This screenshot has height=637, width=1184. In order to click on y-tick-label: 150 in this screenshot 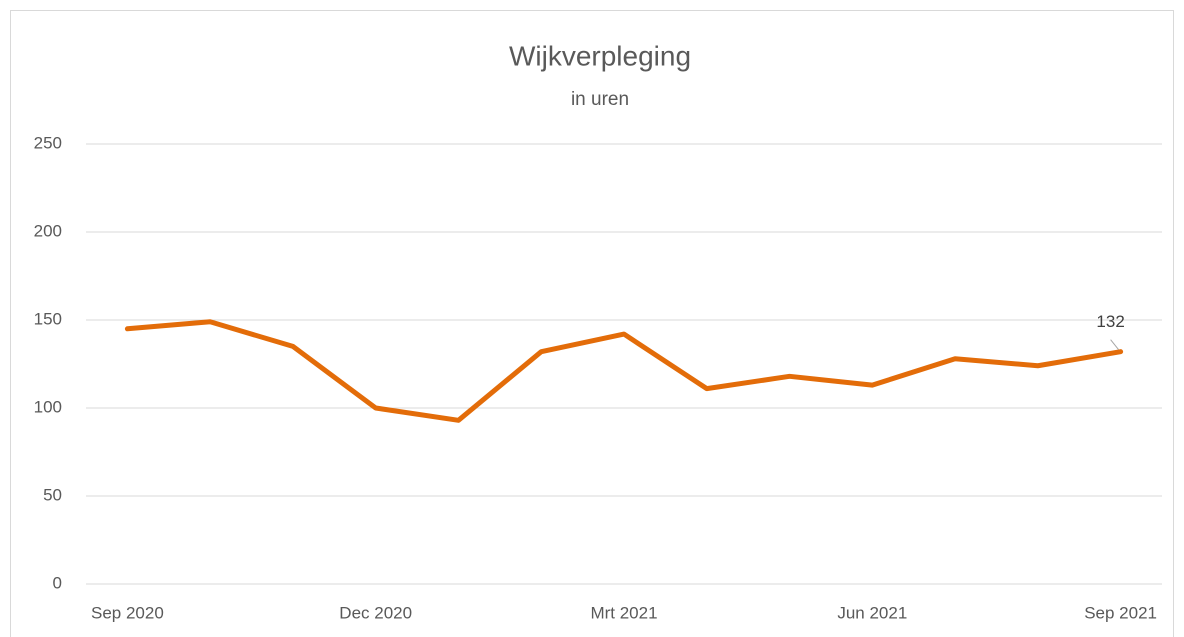, I will do `click(48, 318)`.